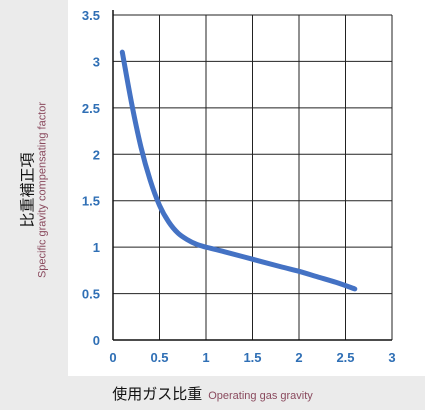 This screenshot has width=425, height=410. Describe the element at coordinates (91, 201) in the screenshot. I see `y-tick-label-1.5: 1.5` at that location.